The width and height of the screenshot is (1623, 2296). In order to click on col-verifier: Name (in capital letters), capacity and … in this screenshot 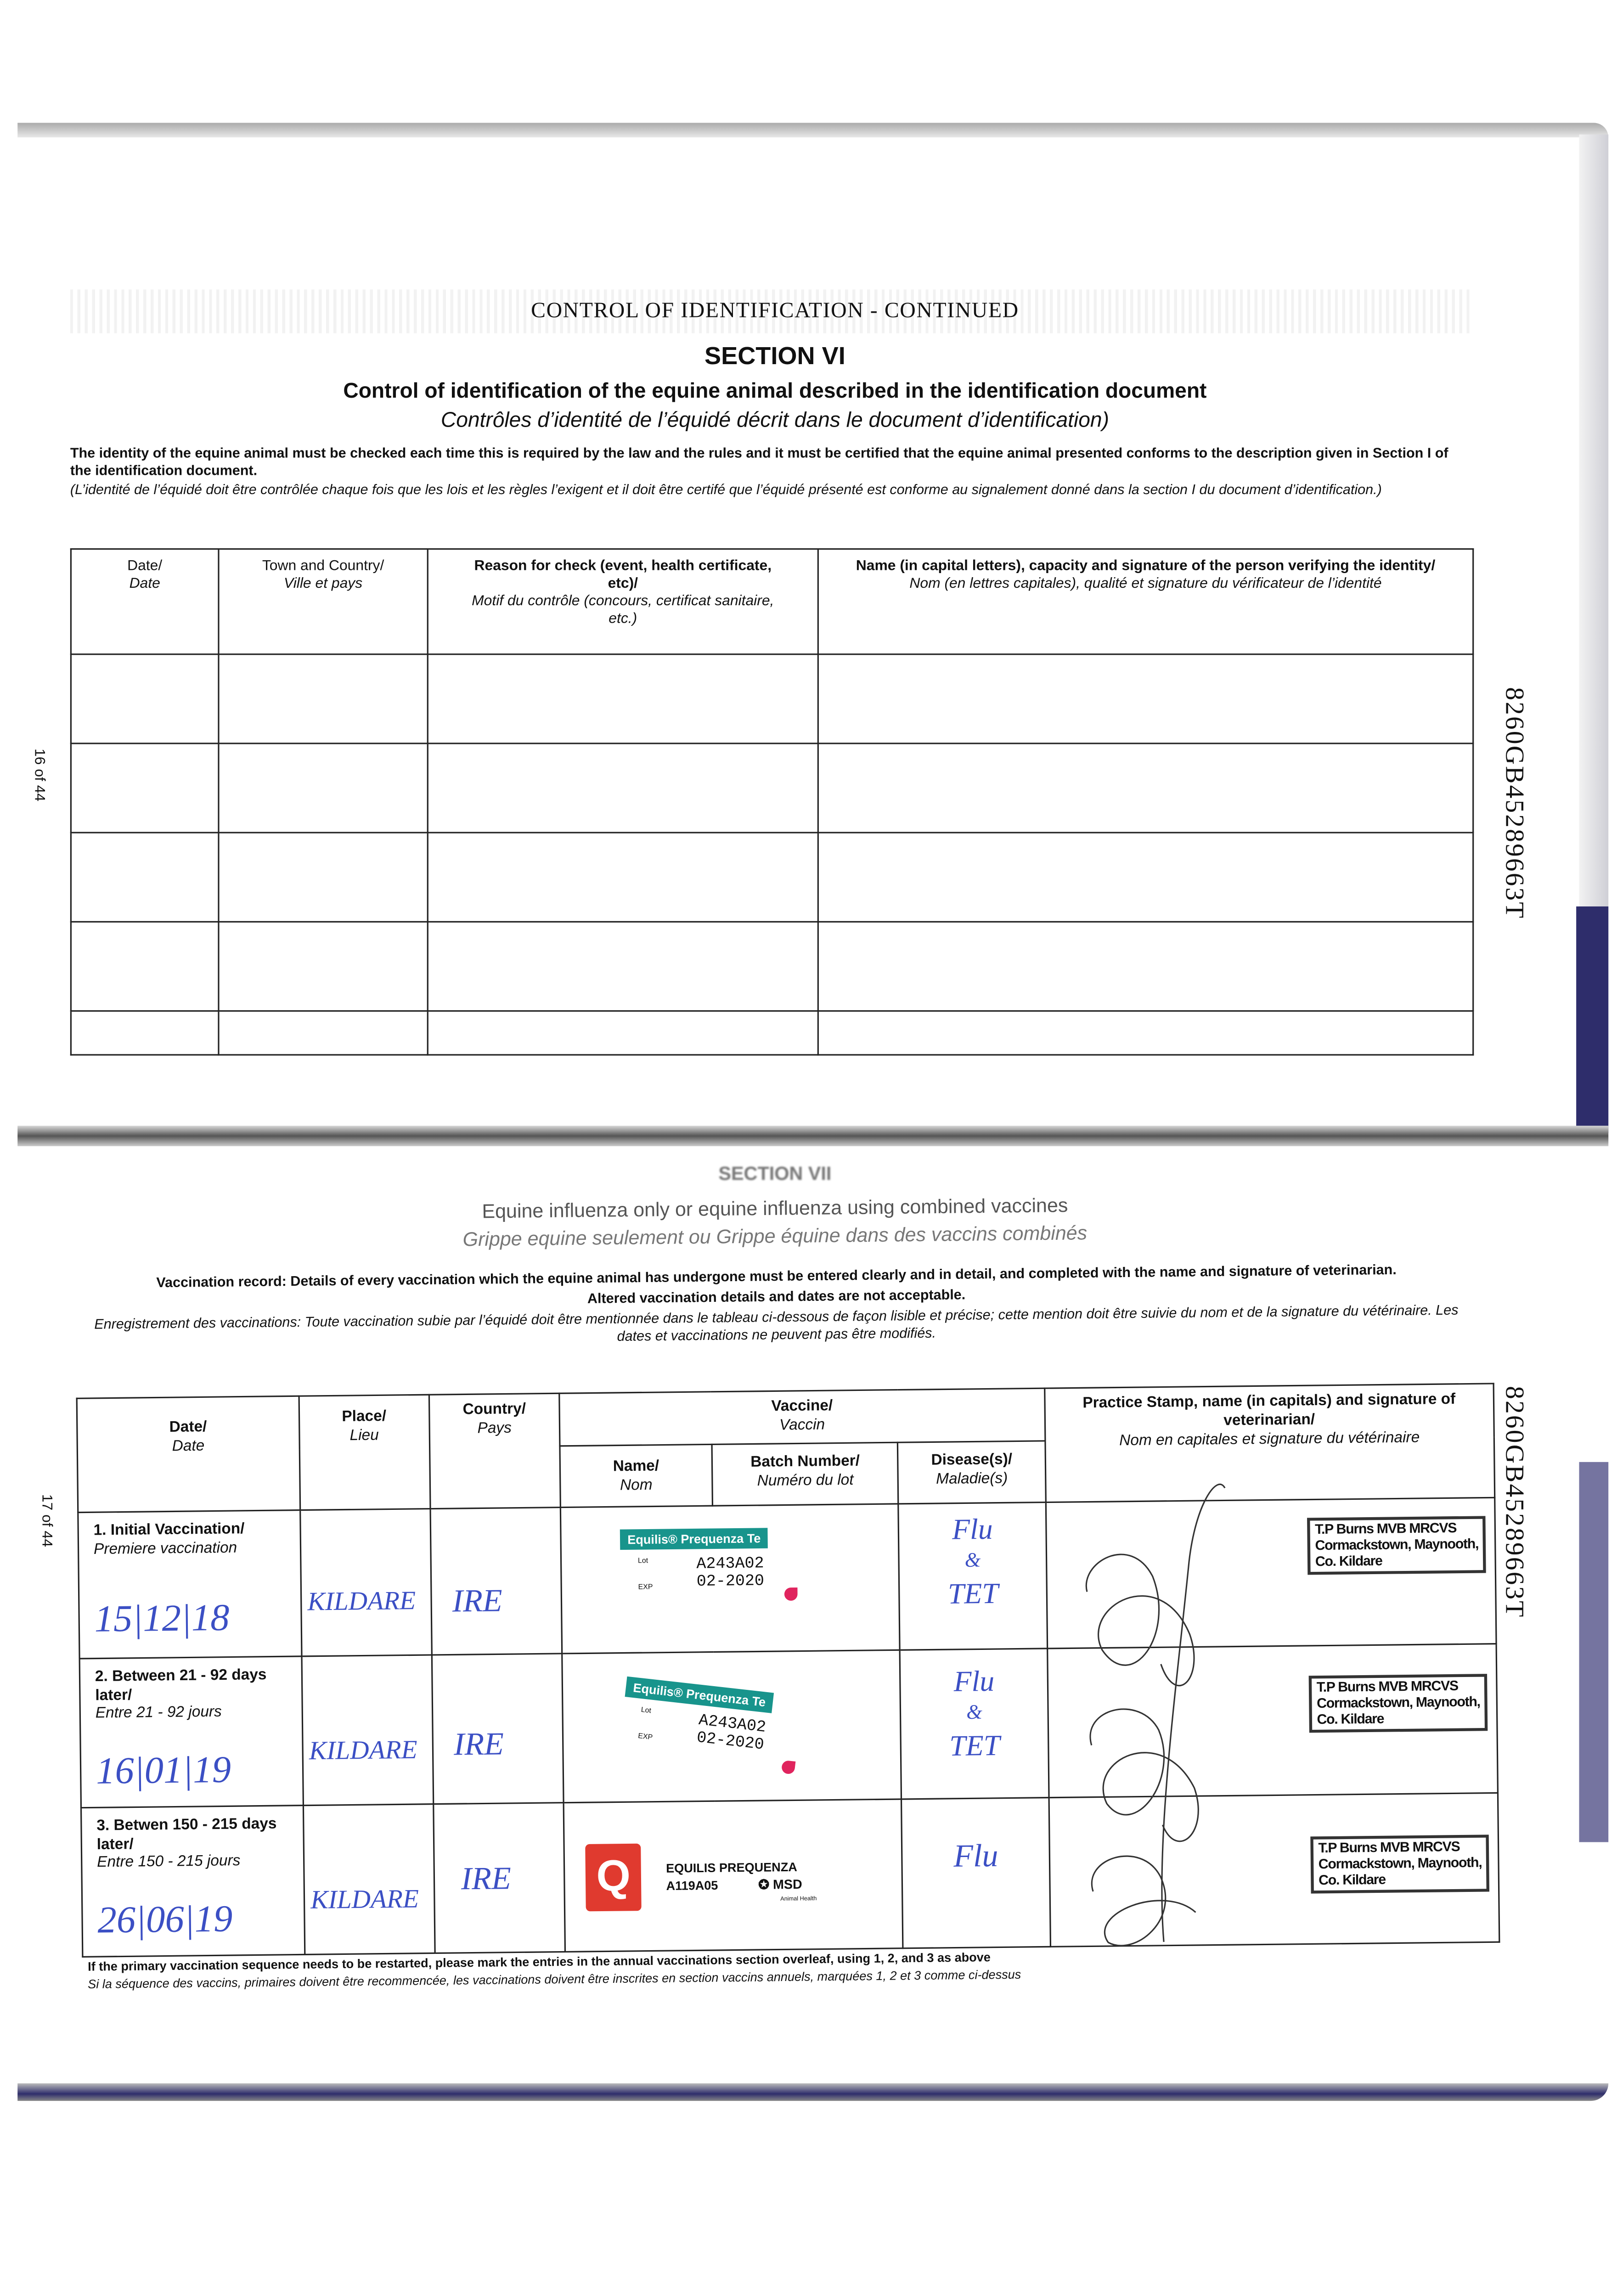, I will do `click(1145, 601)`.